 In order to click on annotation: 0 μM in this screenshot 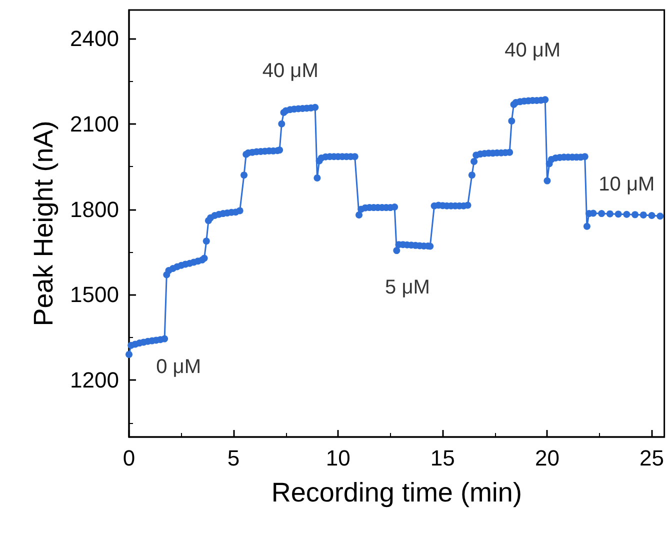, I will do `click(178, 367)`.